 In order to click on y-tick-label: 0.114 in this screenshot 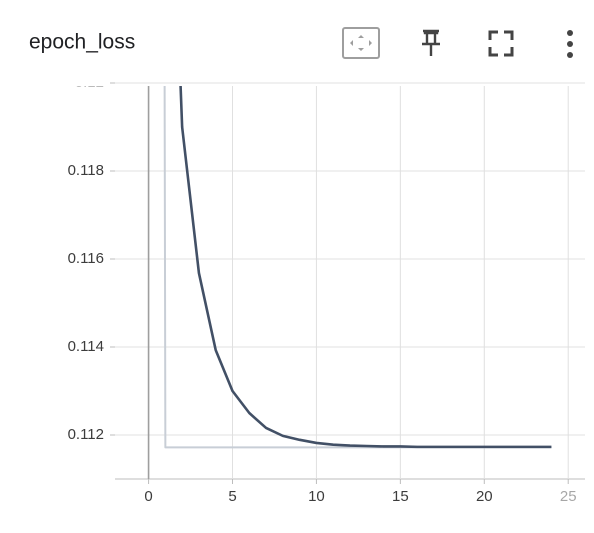, I will do `click(86, 346)`.